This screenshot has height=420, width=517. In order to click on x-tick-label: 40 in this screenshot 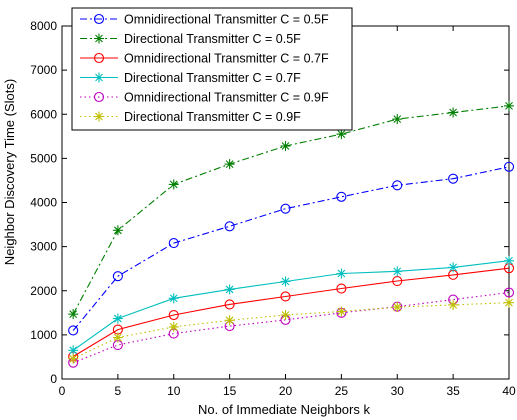, I will do `click(509, 391)`.